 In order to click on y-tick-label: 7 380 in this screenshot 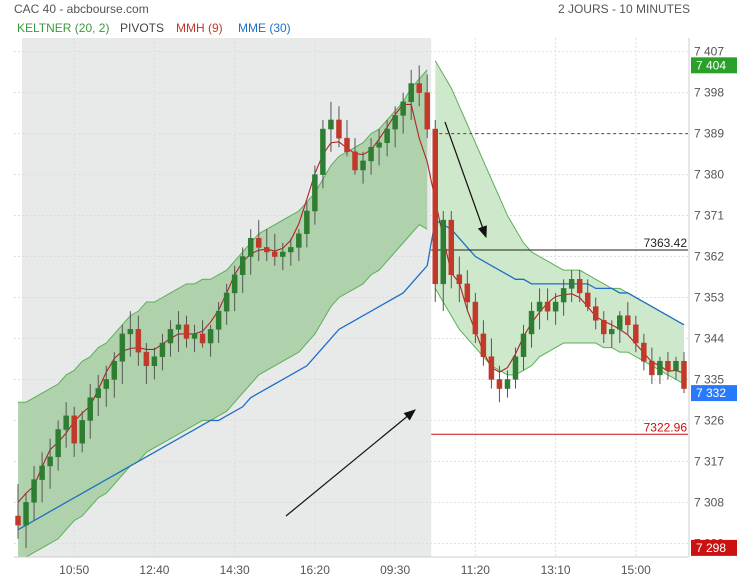, I will do `click(709, 175)`.